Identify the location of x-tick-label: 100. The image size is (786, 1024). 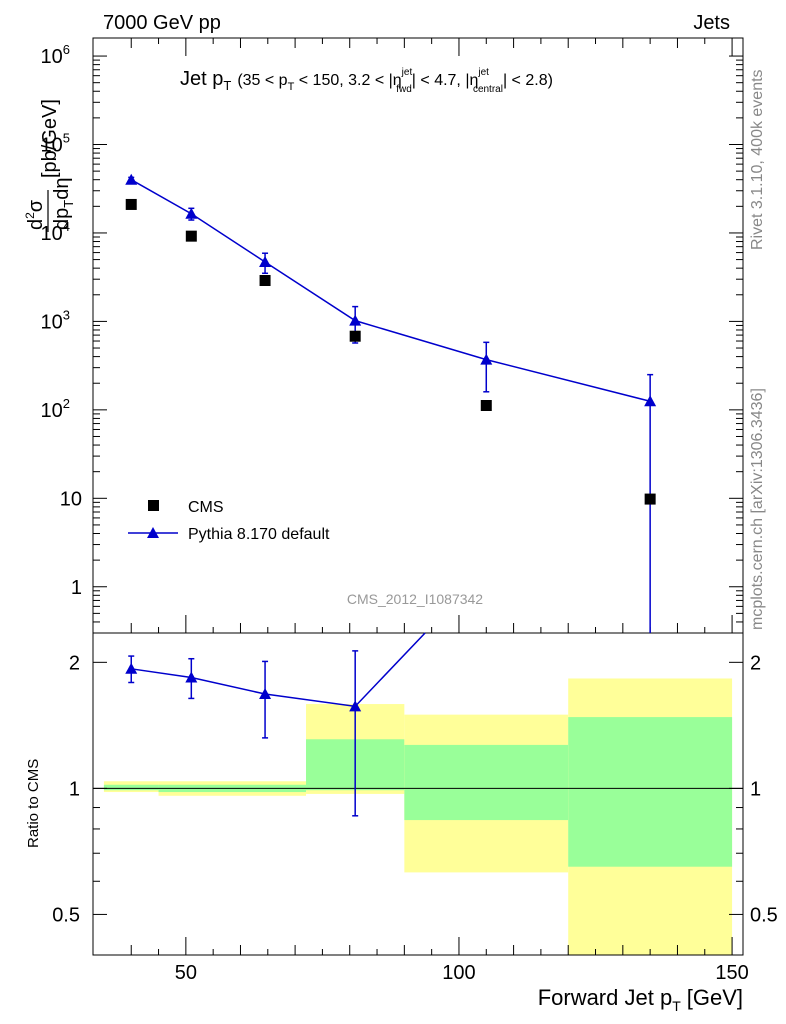
(458, 973).